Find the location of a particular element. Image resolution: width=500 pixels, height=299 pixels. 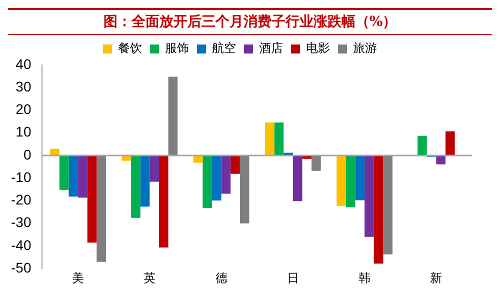

y-tick-label: 40 is located at coordinates (24, 64).